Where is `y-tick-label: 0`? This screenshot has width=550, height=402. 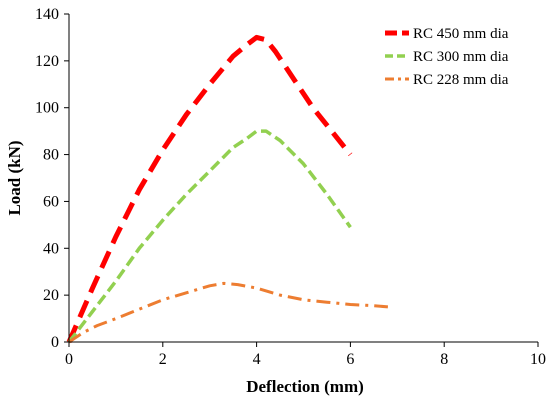
y-tick-label: 0 is located at coordinates (55, 342).